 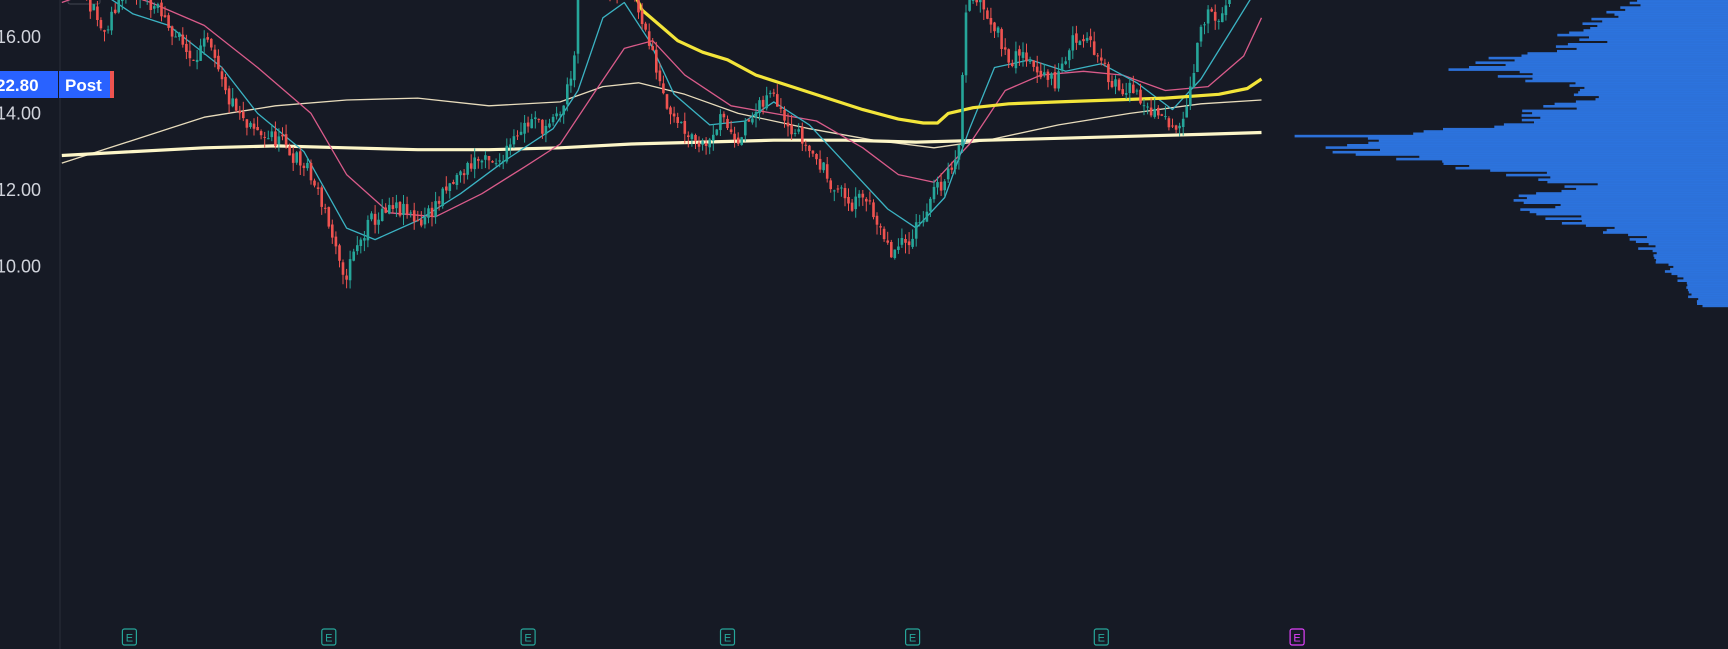 I want to click on y-tick-label: 12.00, so click(x=20, y=190).